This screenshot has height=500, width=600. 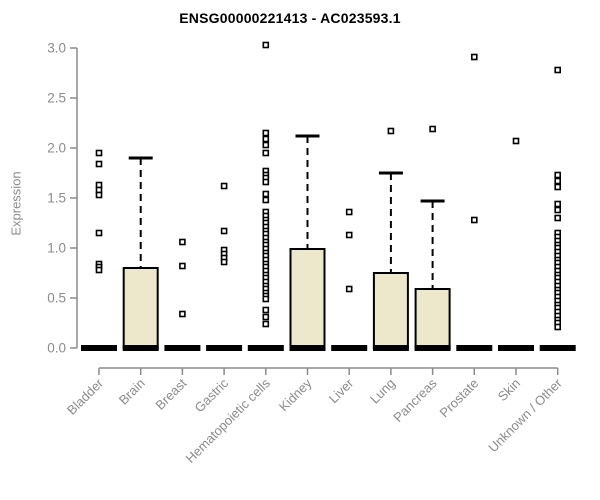 What do you see at coordinates (295, 394) in the screenshot?
I see `x-axis-category-label: Kidney` at bounding box center [295, 394].